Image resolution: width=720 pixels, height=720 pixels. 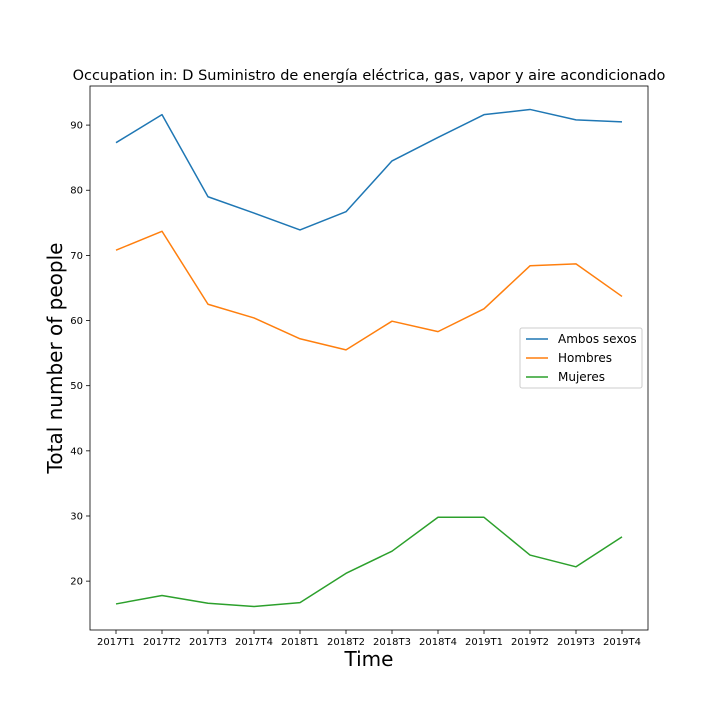 I want to click on x-tick-label: 2017T2, so click(x=162, y=642).